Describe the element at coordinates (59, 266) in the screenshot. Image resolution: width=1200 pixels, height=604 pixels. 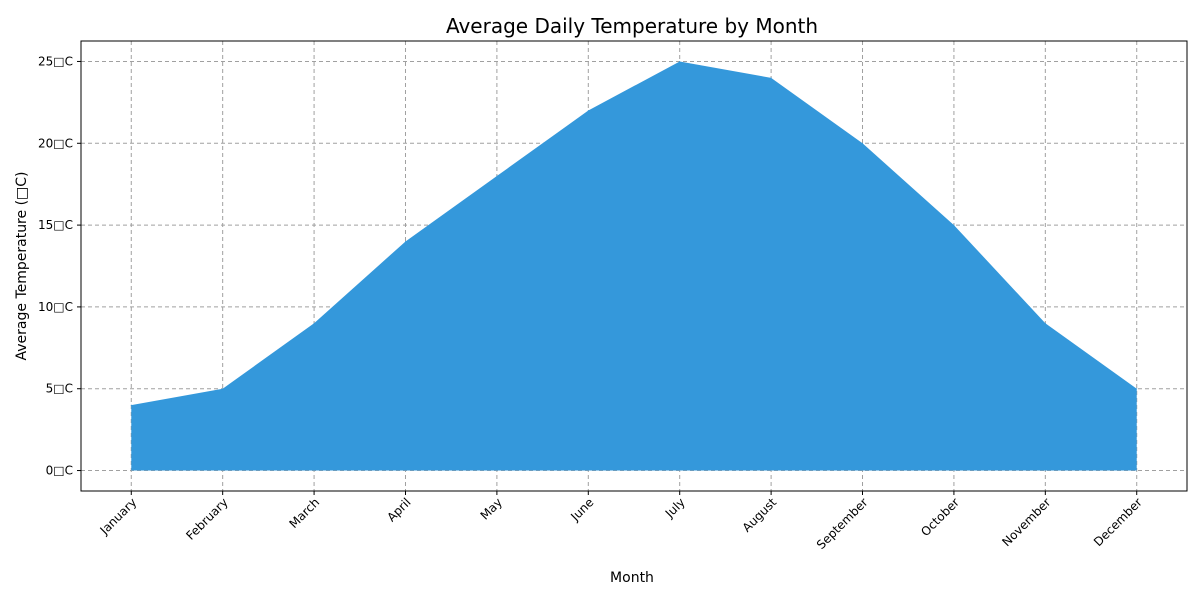
I see `y-axis-ticks: 0□C 5□C 10□C 15□C 20□C 25□C` at that location.